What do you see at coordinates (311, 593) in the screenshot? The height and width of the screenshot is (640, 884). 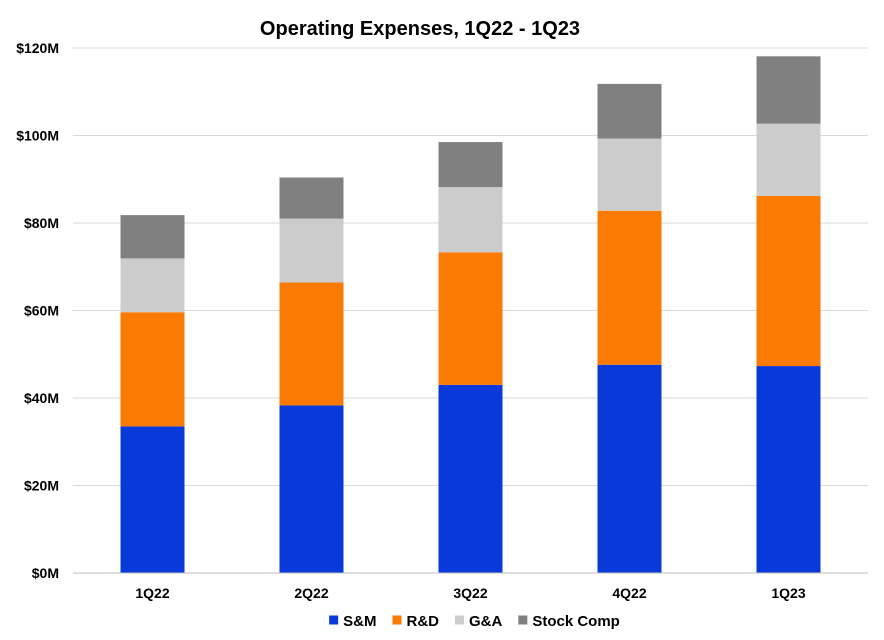 I see `x-tick-label: 2Q22` at bounding box center [311, 593].